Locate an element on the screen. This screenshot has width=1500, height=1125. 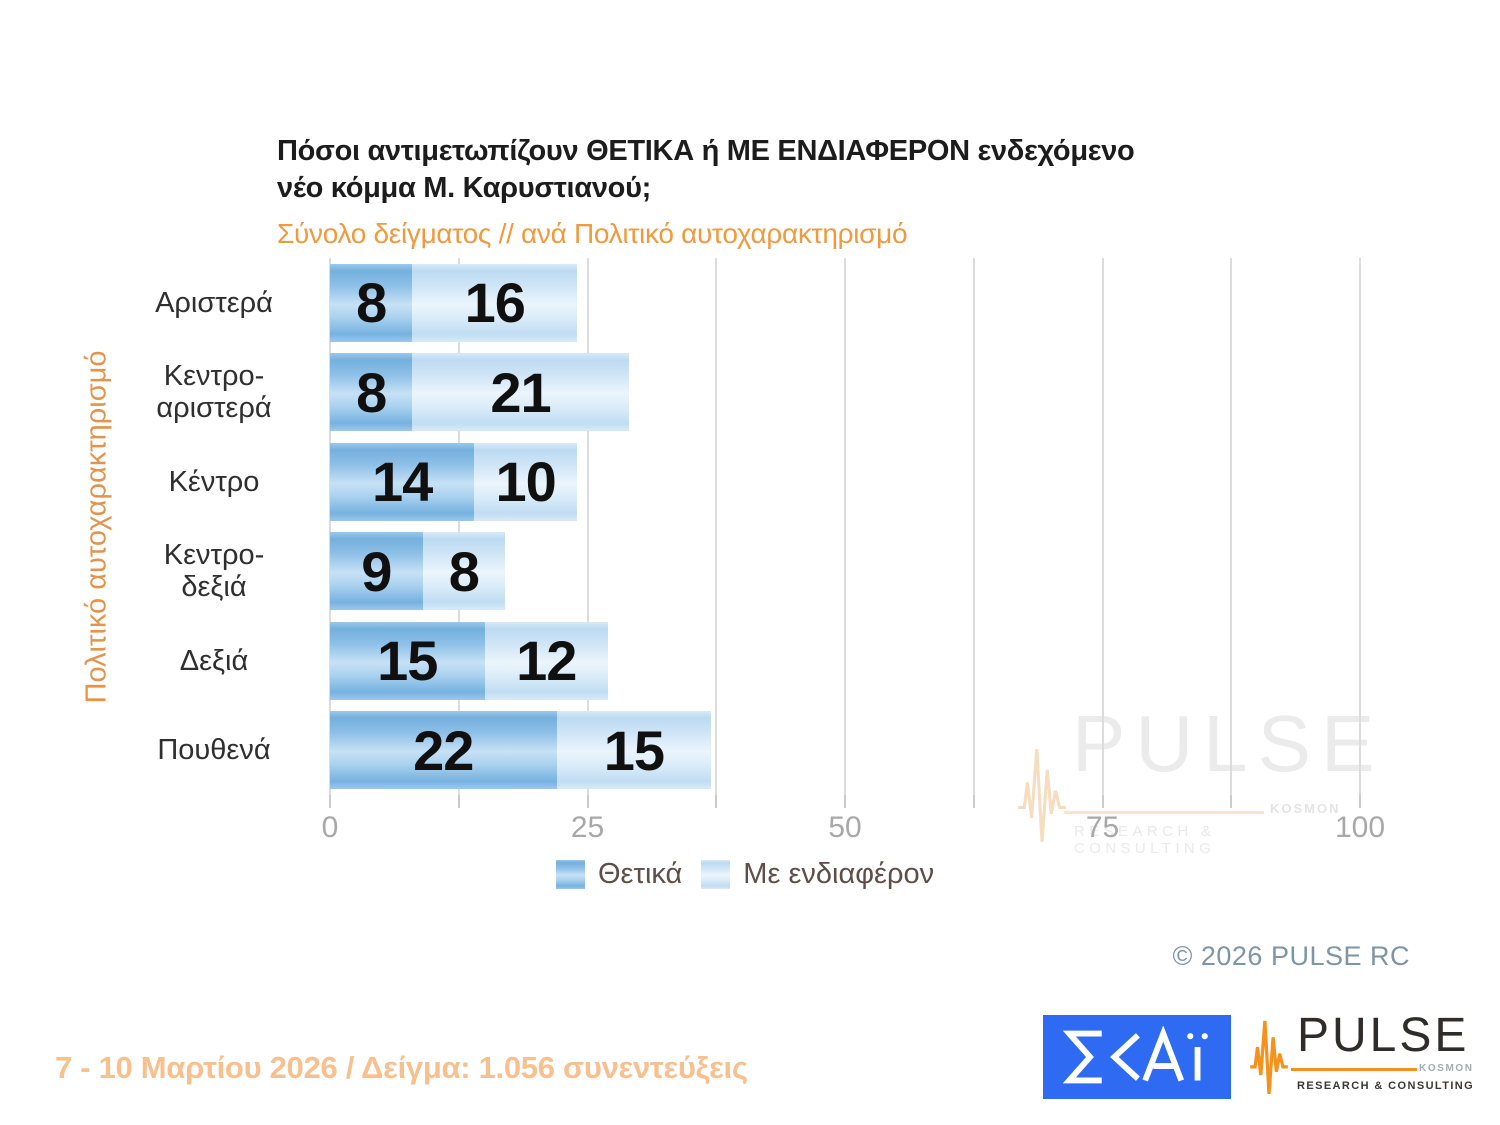
x-tick-label: 100 is located at coordinates (1360, 827).